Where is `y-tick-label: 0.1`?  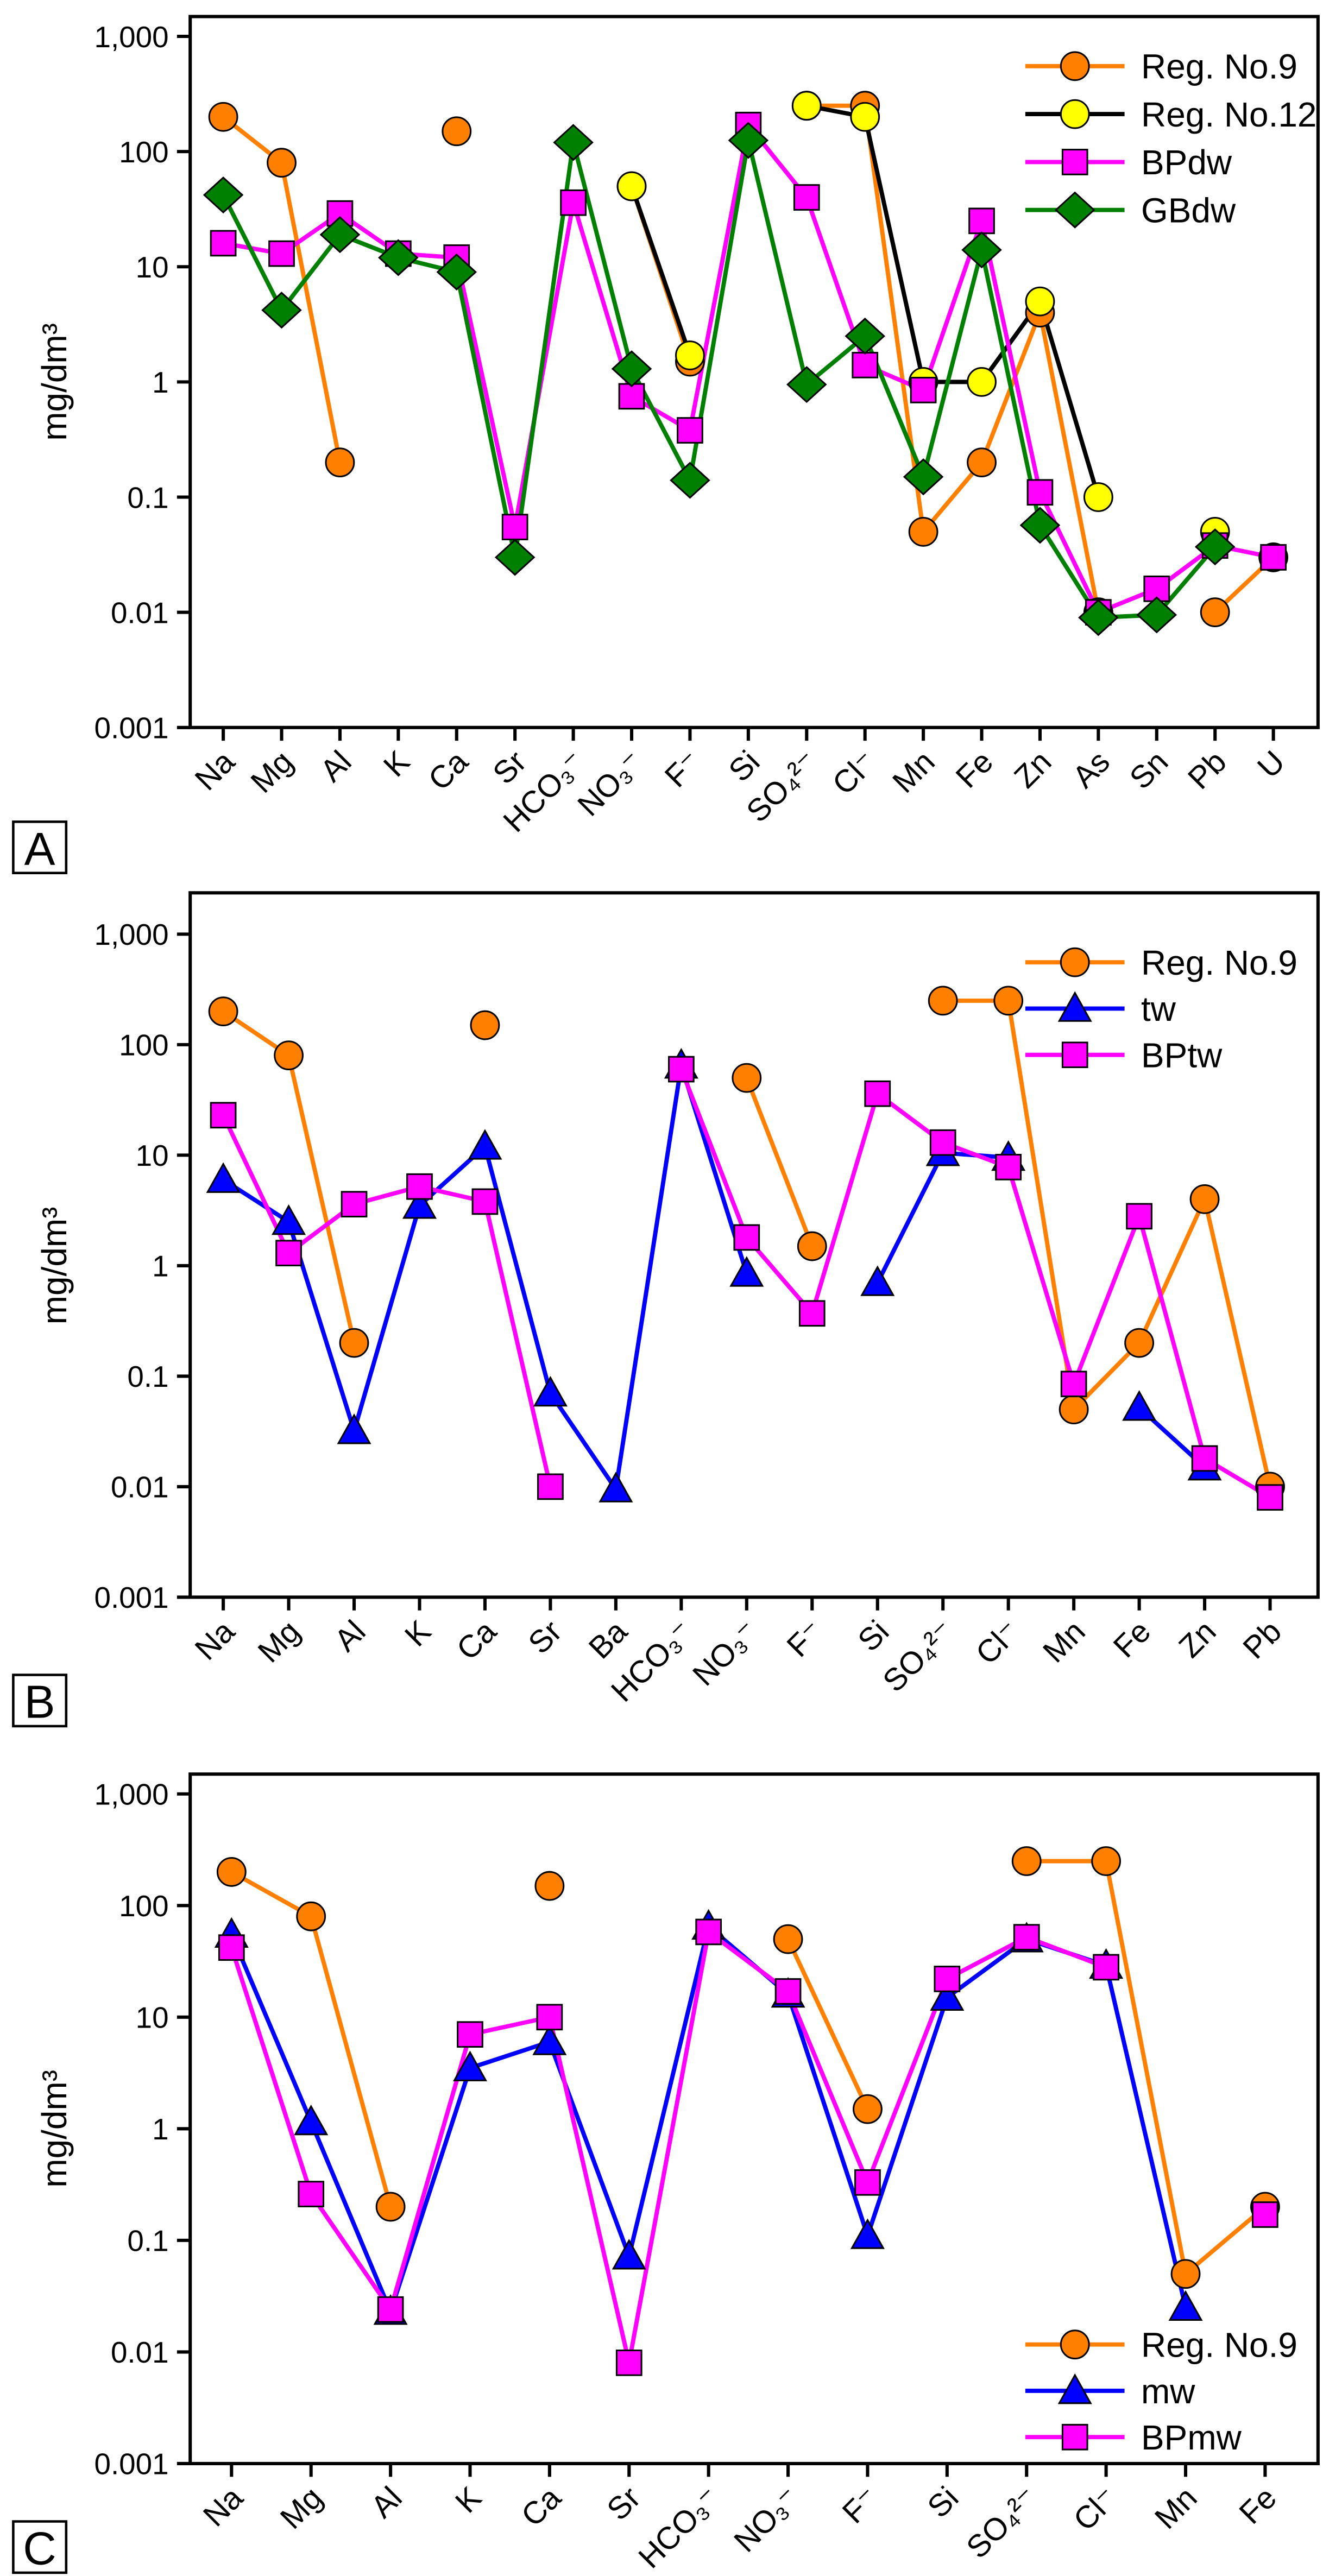
y-tick-label: 0.1 is located at coordinates (147, 2241).